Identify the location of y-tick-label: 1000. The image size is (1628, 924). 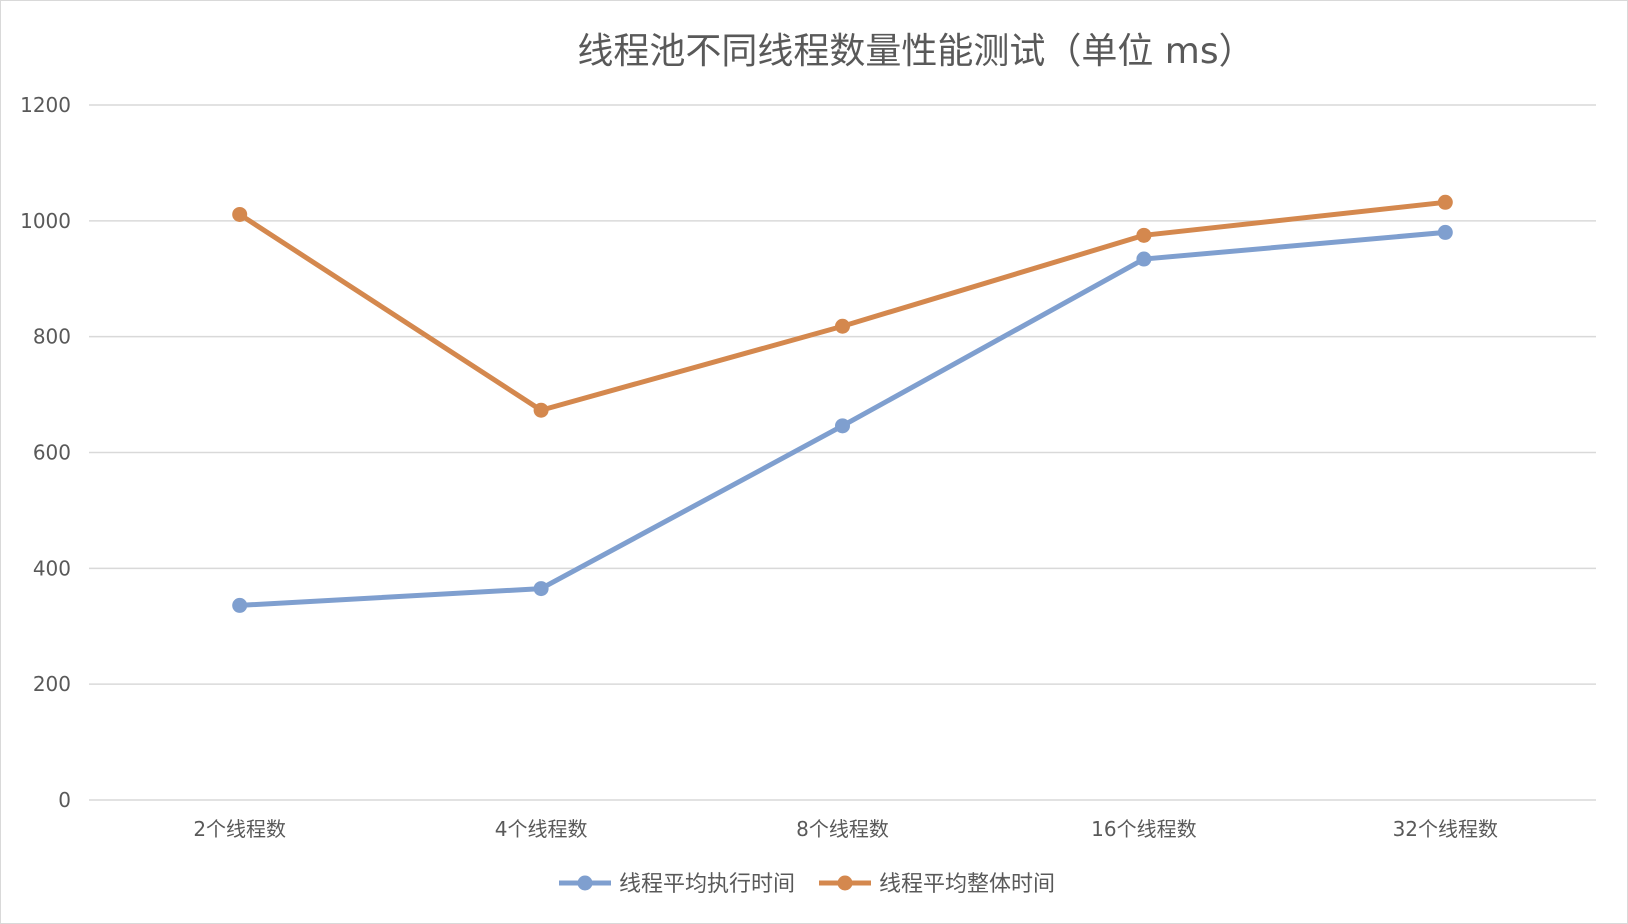
(45, 221).